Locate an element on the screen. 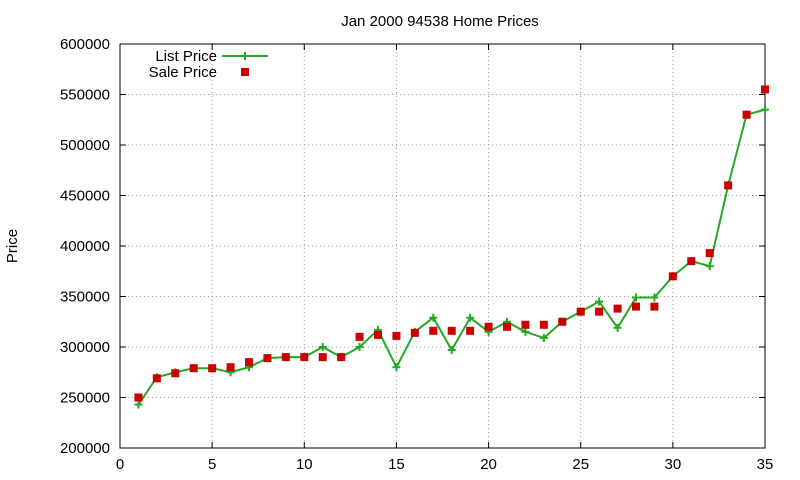 This screenshot has height=480, width=800. y-tick-label: 450000 is located at coordinates (85, 196).